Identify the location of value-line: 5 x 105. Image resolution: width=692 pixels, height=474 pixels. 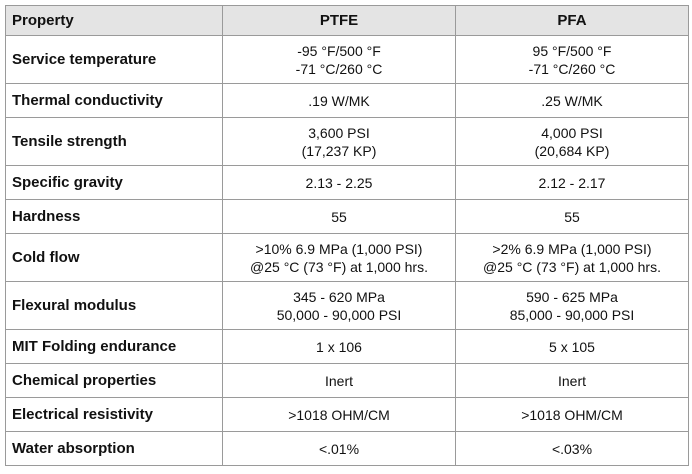
(572, 346).